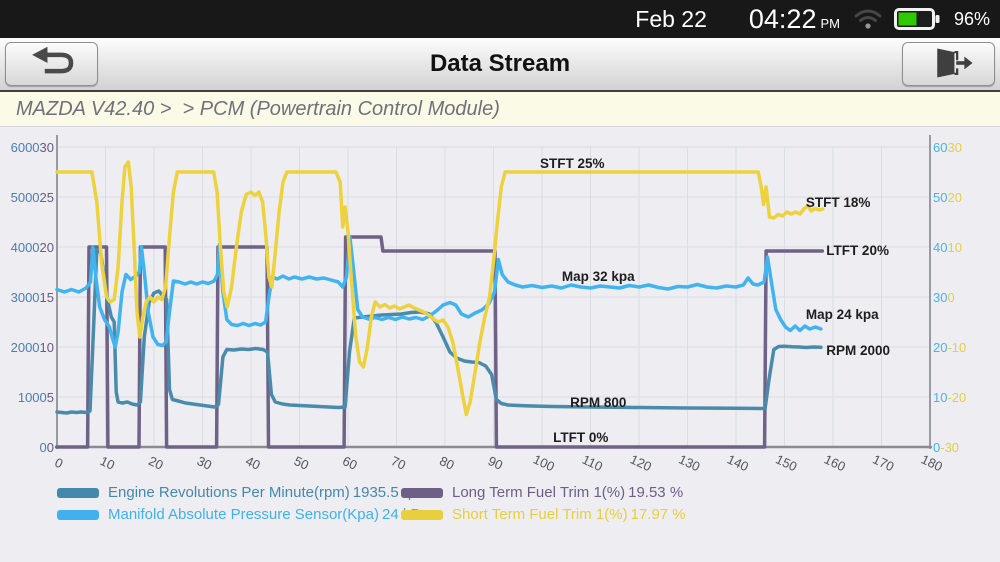  What do you see at coordinates (58, 463) in the screenshot?
I see `svg-text: 0` at bounding box center [58, 463].